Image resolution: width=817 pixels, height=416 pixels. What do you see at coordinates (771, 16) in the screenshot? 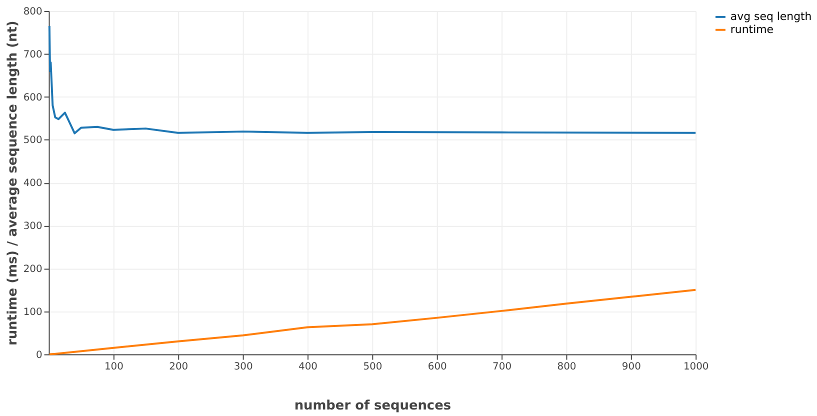
I see `legend-label: avg seq length` at bounding box center [771, 16].